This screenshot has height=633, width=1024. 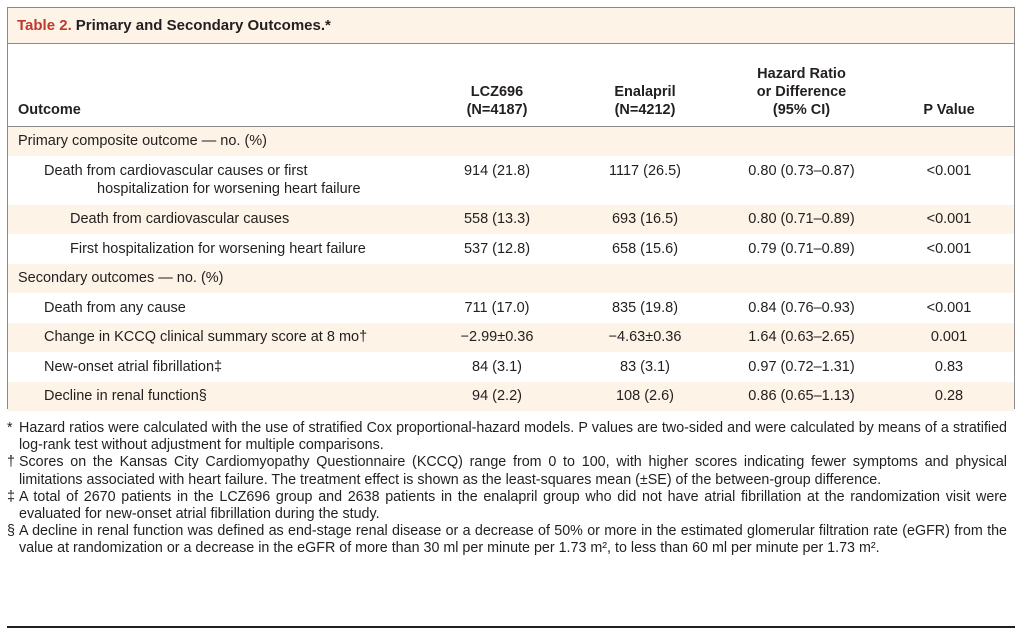 I want to click on header-enalapril: Enalapril (N=4212), so click(x=645, y=85).